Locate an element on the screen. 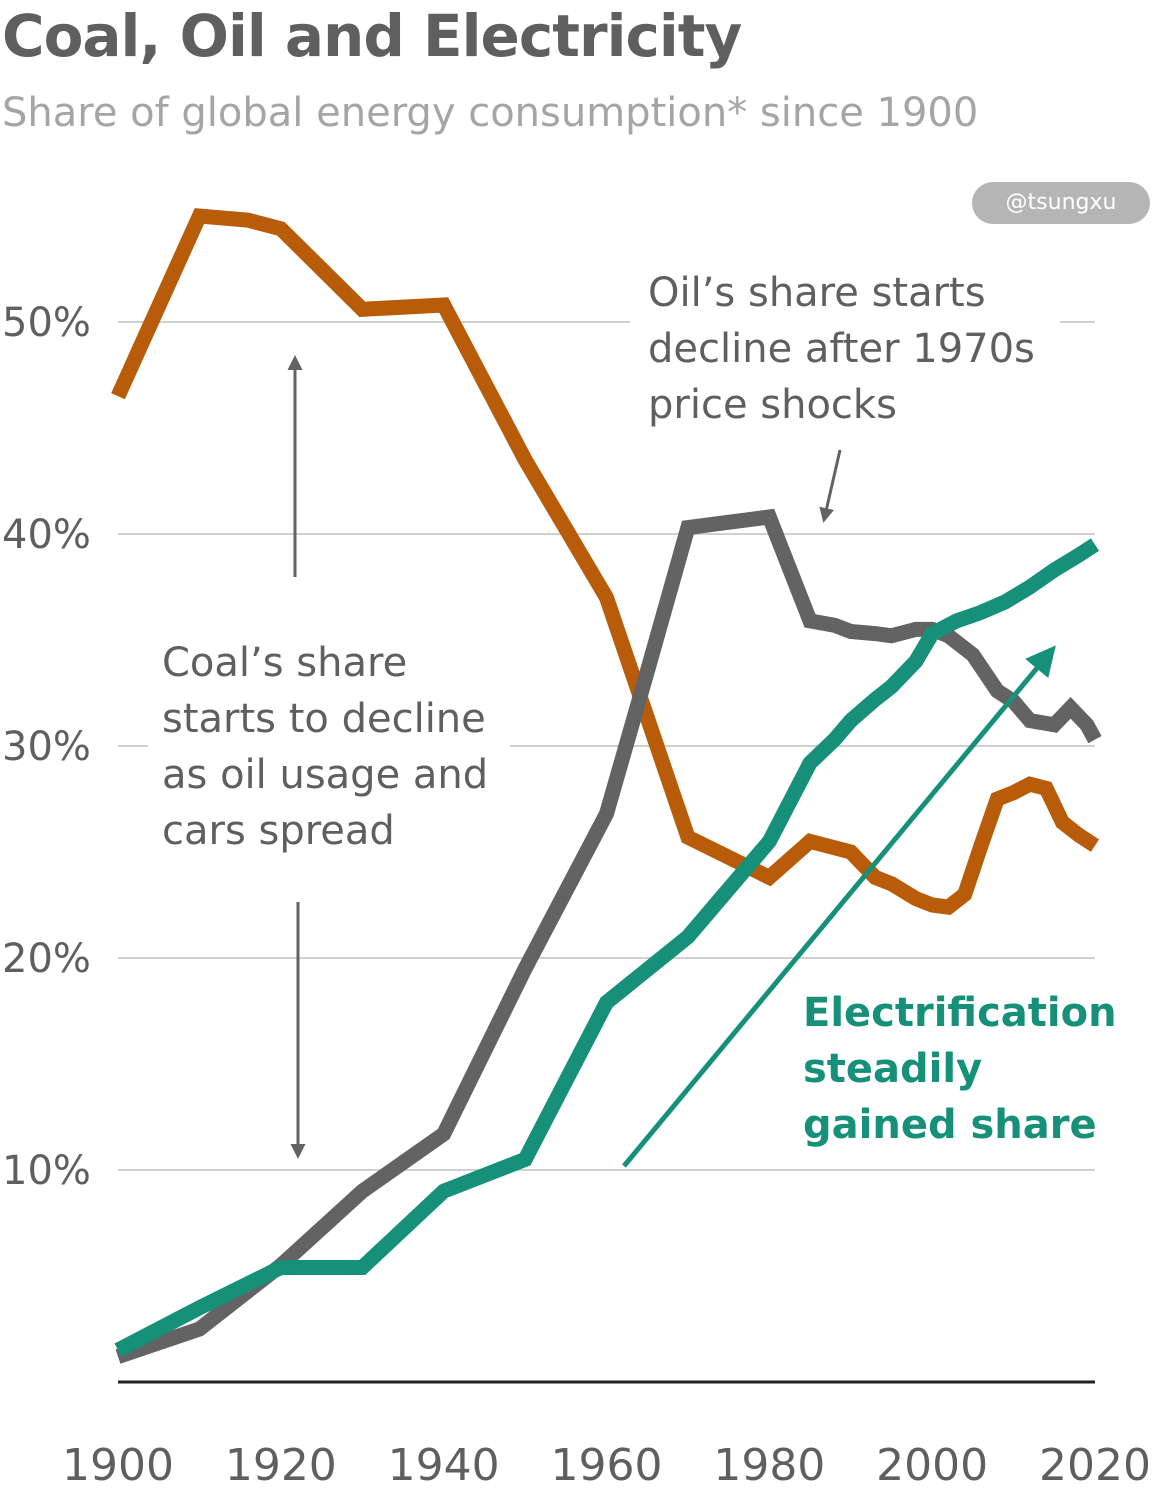  y-tick-label: 30% is located at coordinates (46, 747).